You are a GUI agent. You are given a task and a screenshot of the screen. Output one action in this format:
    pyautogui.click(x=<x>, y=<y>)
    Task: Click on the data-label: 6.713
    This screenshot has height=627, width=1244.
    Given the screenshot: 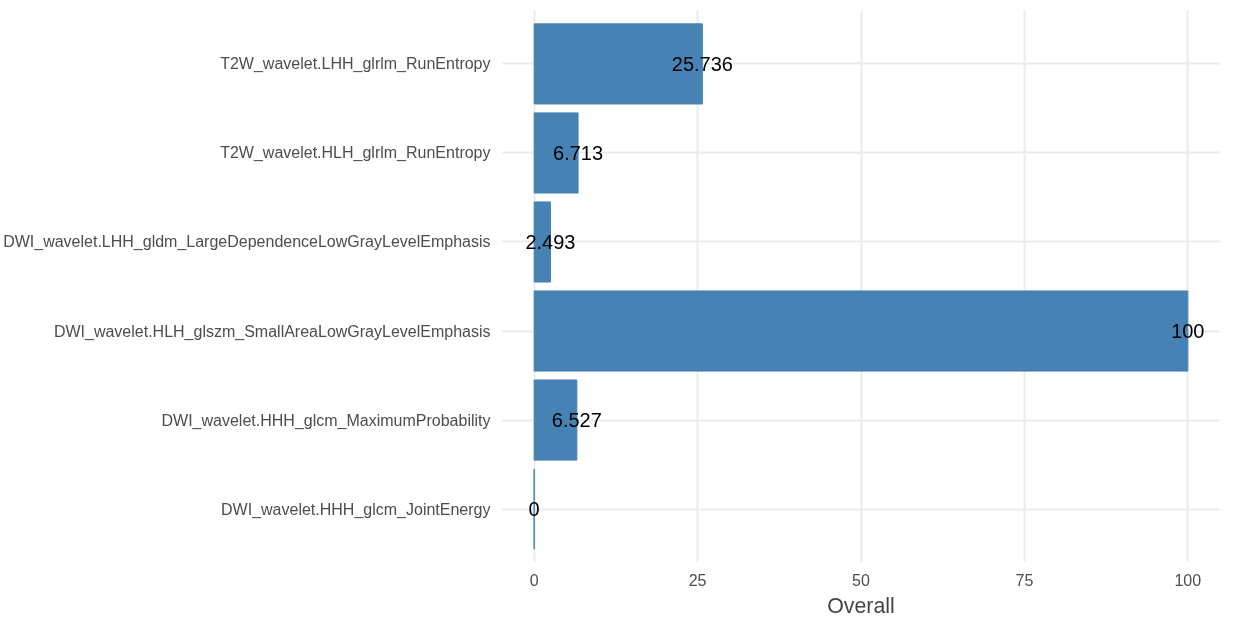 What is the action you would take?
    pyautogui.click(x=578, y=152)
    